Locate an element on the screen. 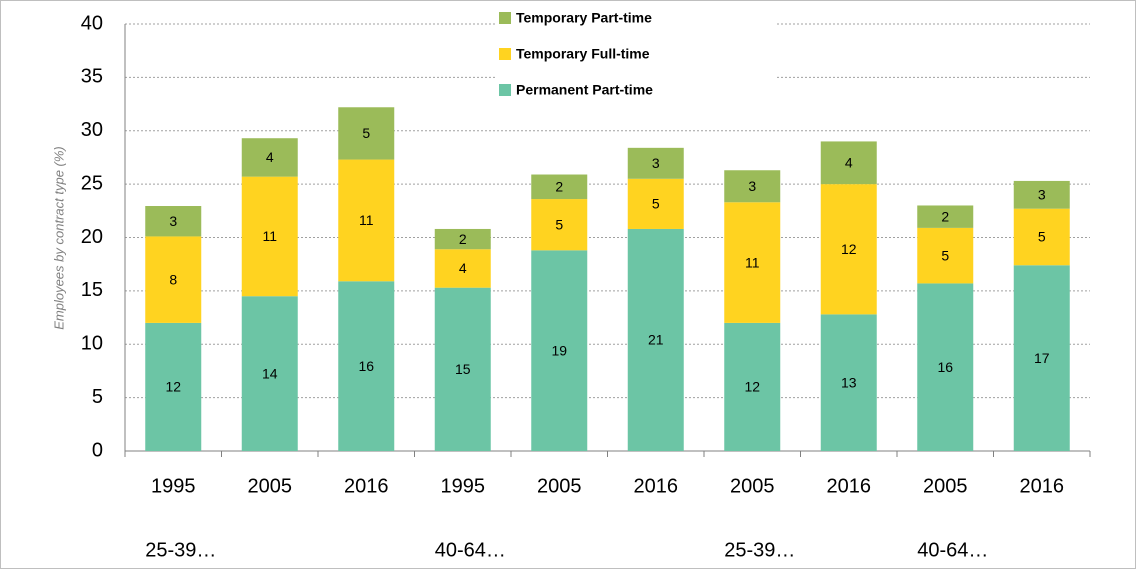 Image resolution: width=1136 pixels, height=569 pixels. data-label: 14 is located at coordinates (270, 373).